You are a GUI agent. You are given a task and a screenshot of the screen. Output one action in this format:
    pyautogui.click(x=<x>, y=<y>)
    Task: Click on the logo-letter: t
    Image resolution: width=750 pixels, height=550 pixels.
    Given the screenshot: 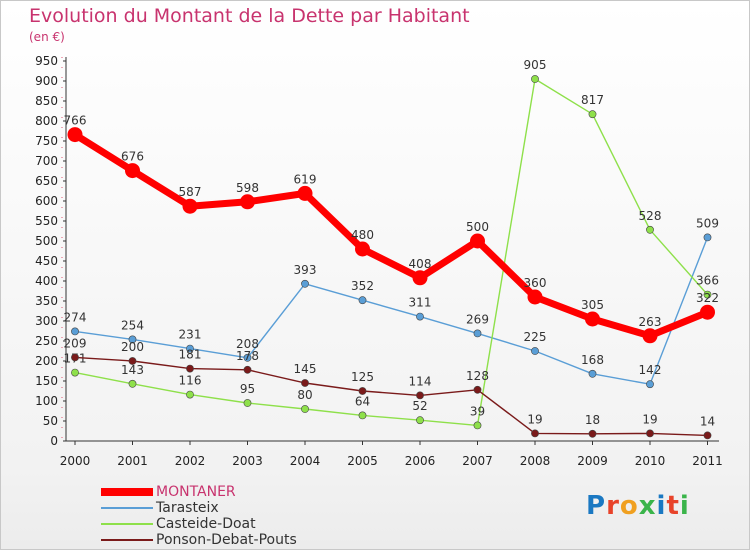 What is the action you would take?
    pyautogui.click(x=673, y=506)
    